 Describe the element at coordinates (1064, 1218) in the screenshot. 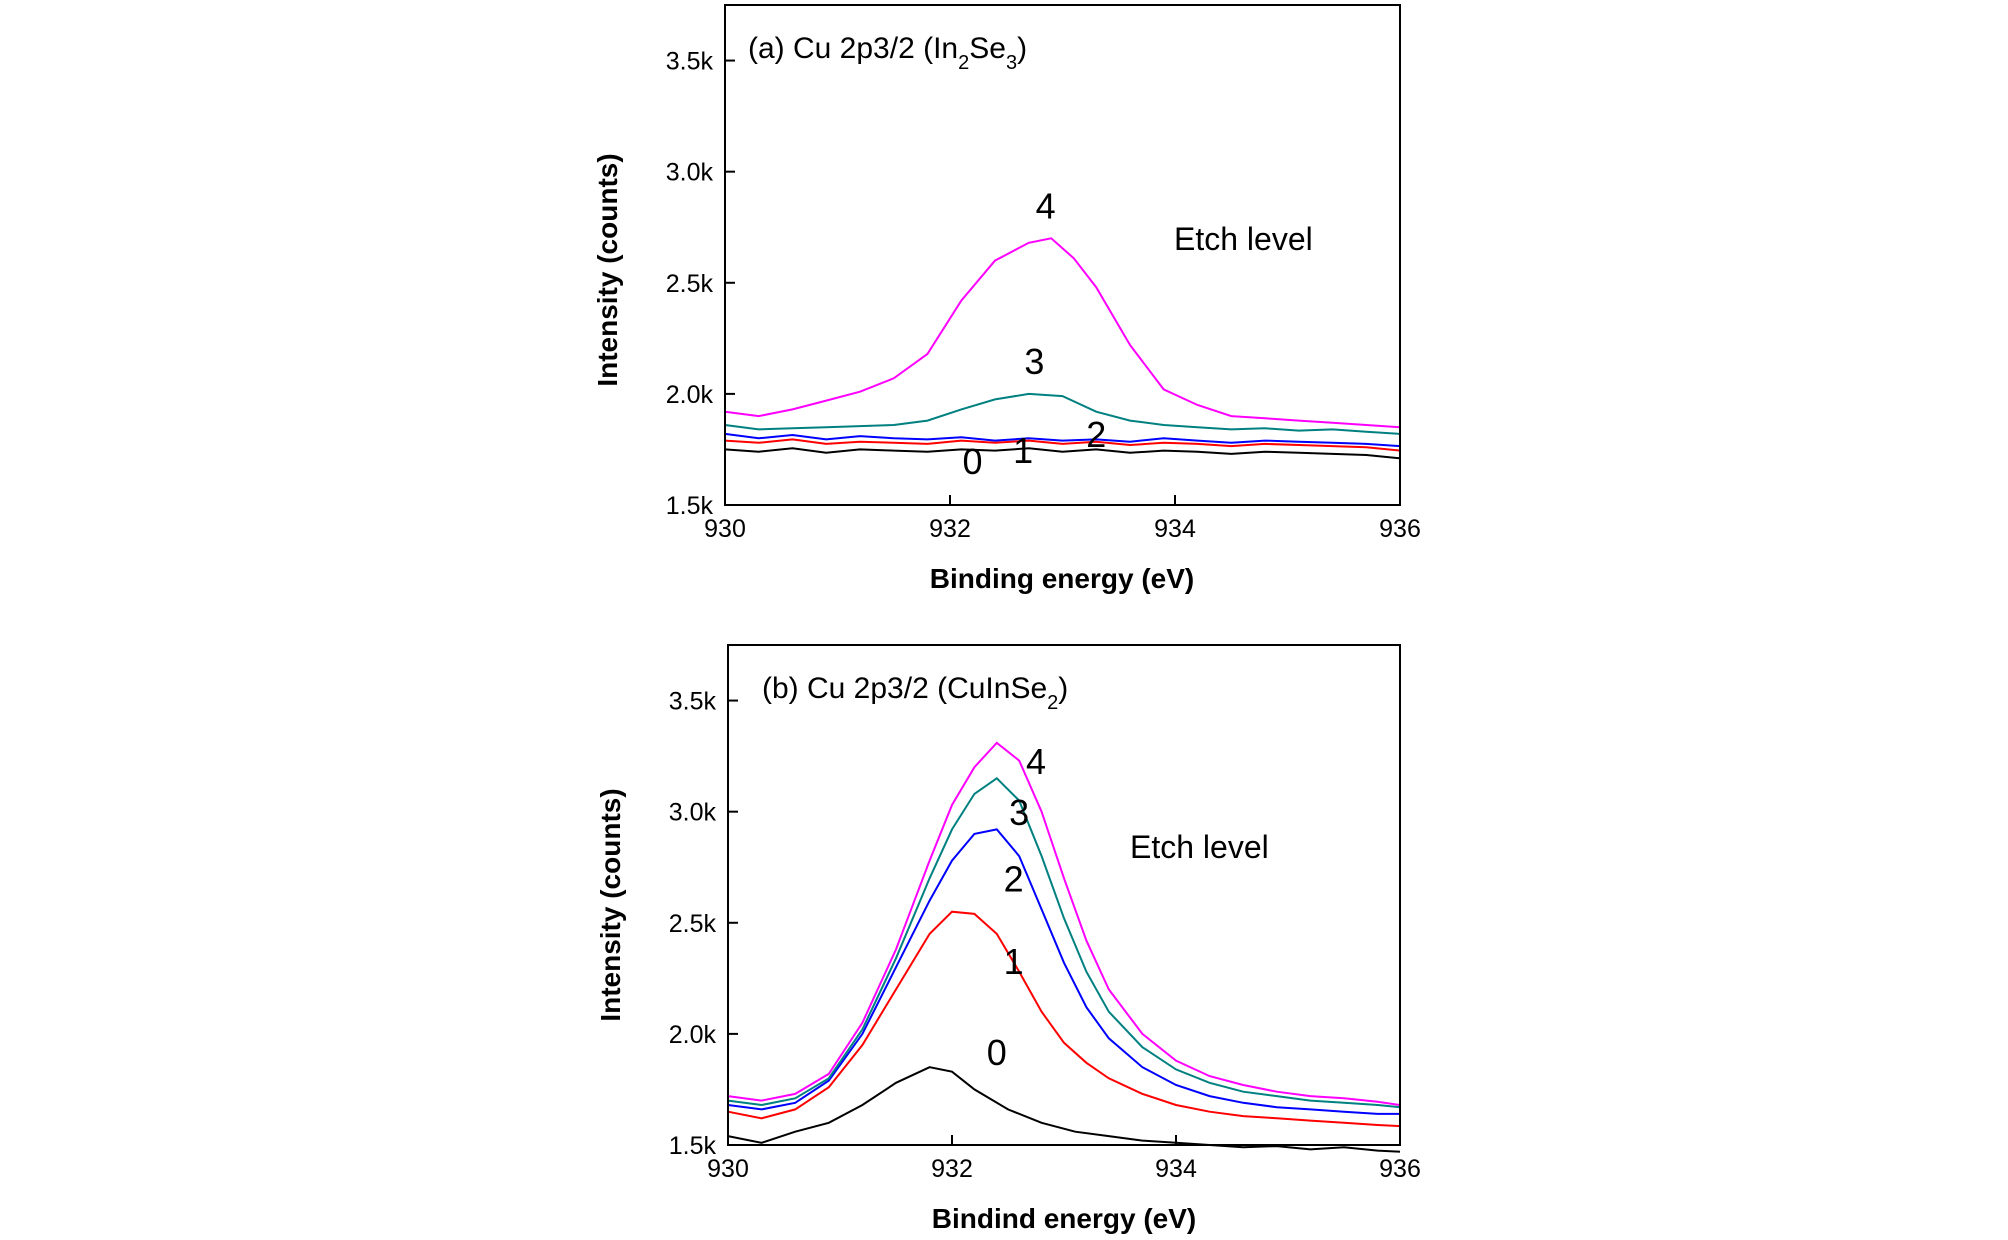

I see `x-axis-title: Bindind energy (eV)` at that location.